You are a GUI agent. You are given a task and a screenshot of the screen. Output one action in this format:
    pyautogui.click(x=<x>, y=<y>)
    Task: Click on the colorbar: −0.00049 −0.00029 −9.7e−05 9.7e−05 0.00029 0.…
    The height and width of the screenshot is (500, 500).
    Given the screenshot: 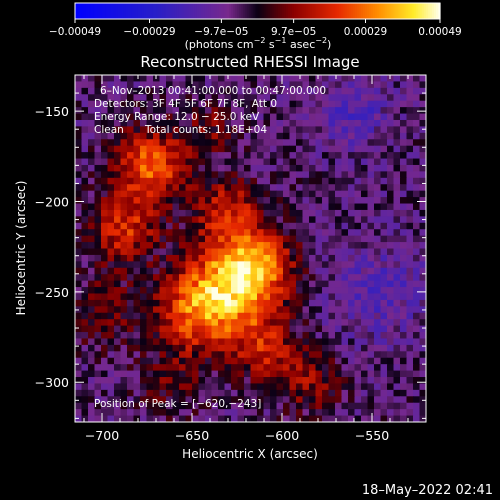 What is the action you would take?
    pyautogui.click(x=255, y=26)
    